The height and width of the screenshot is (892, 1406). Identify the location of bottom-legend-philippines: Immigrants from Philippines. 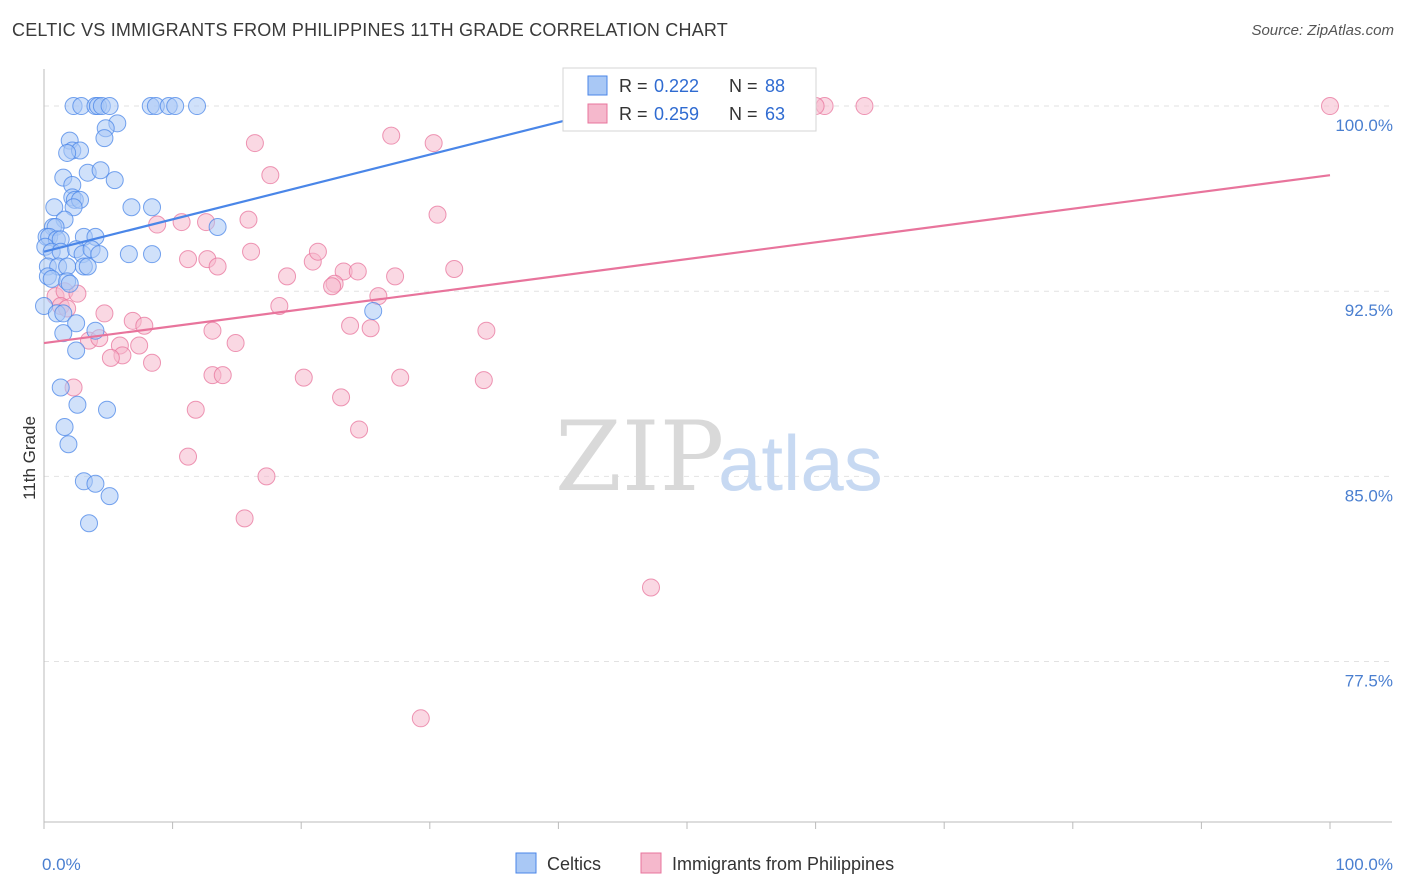
(783, 864).